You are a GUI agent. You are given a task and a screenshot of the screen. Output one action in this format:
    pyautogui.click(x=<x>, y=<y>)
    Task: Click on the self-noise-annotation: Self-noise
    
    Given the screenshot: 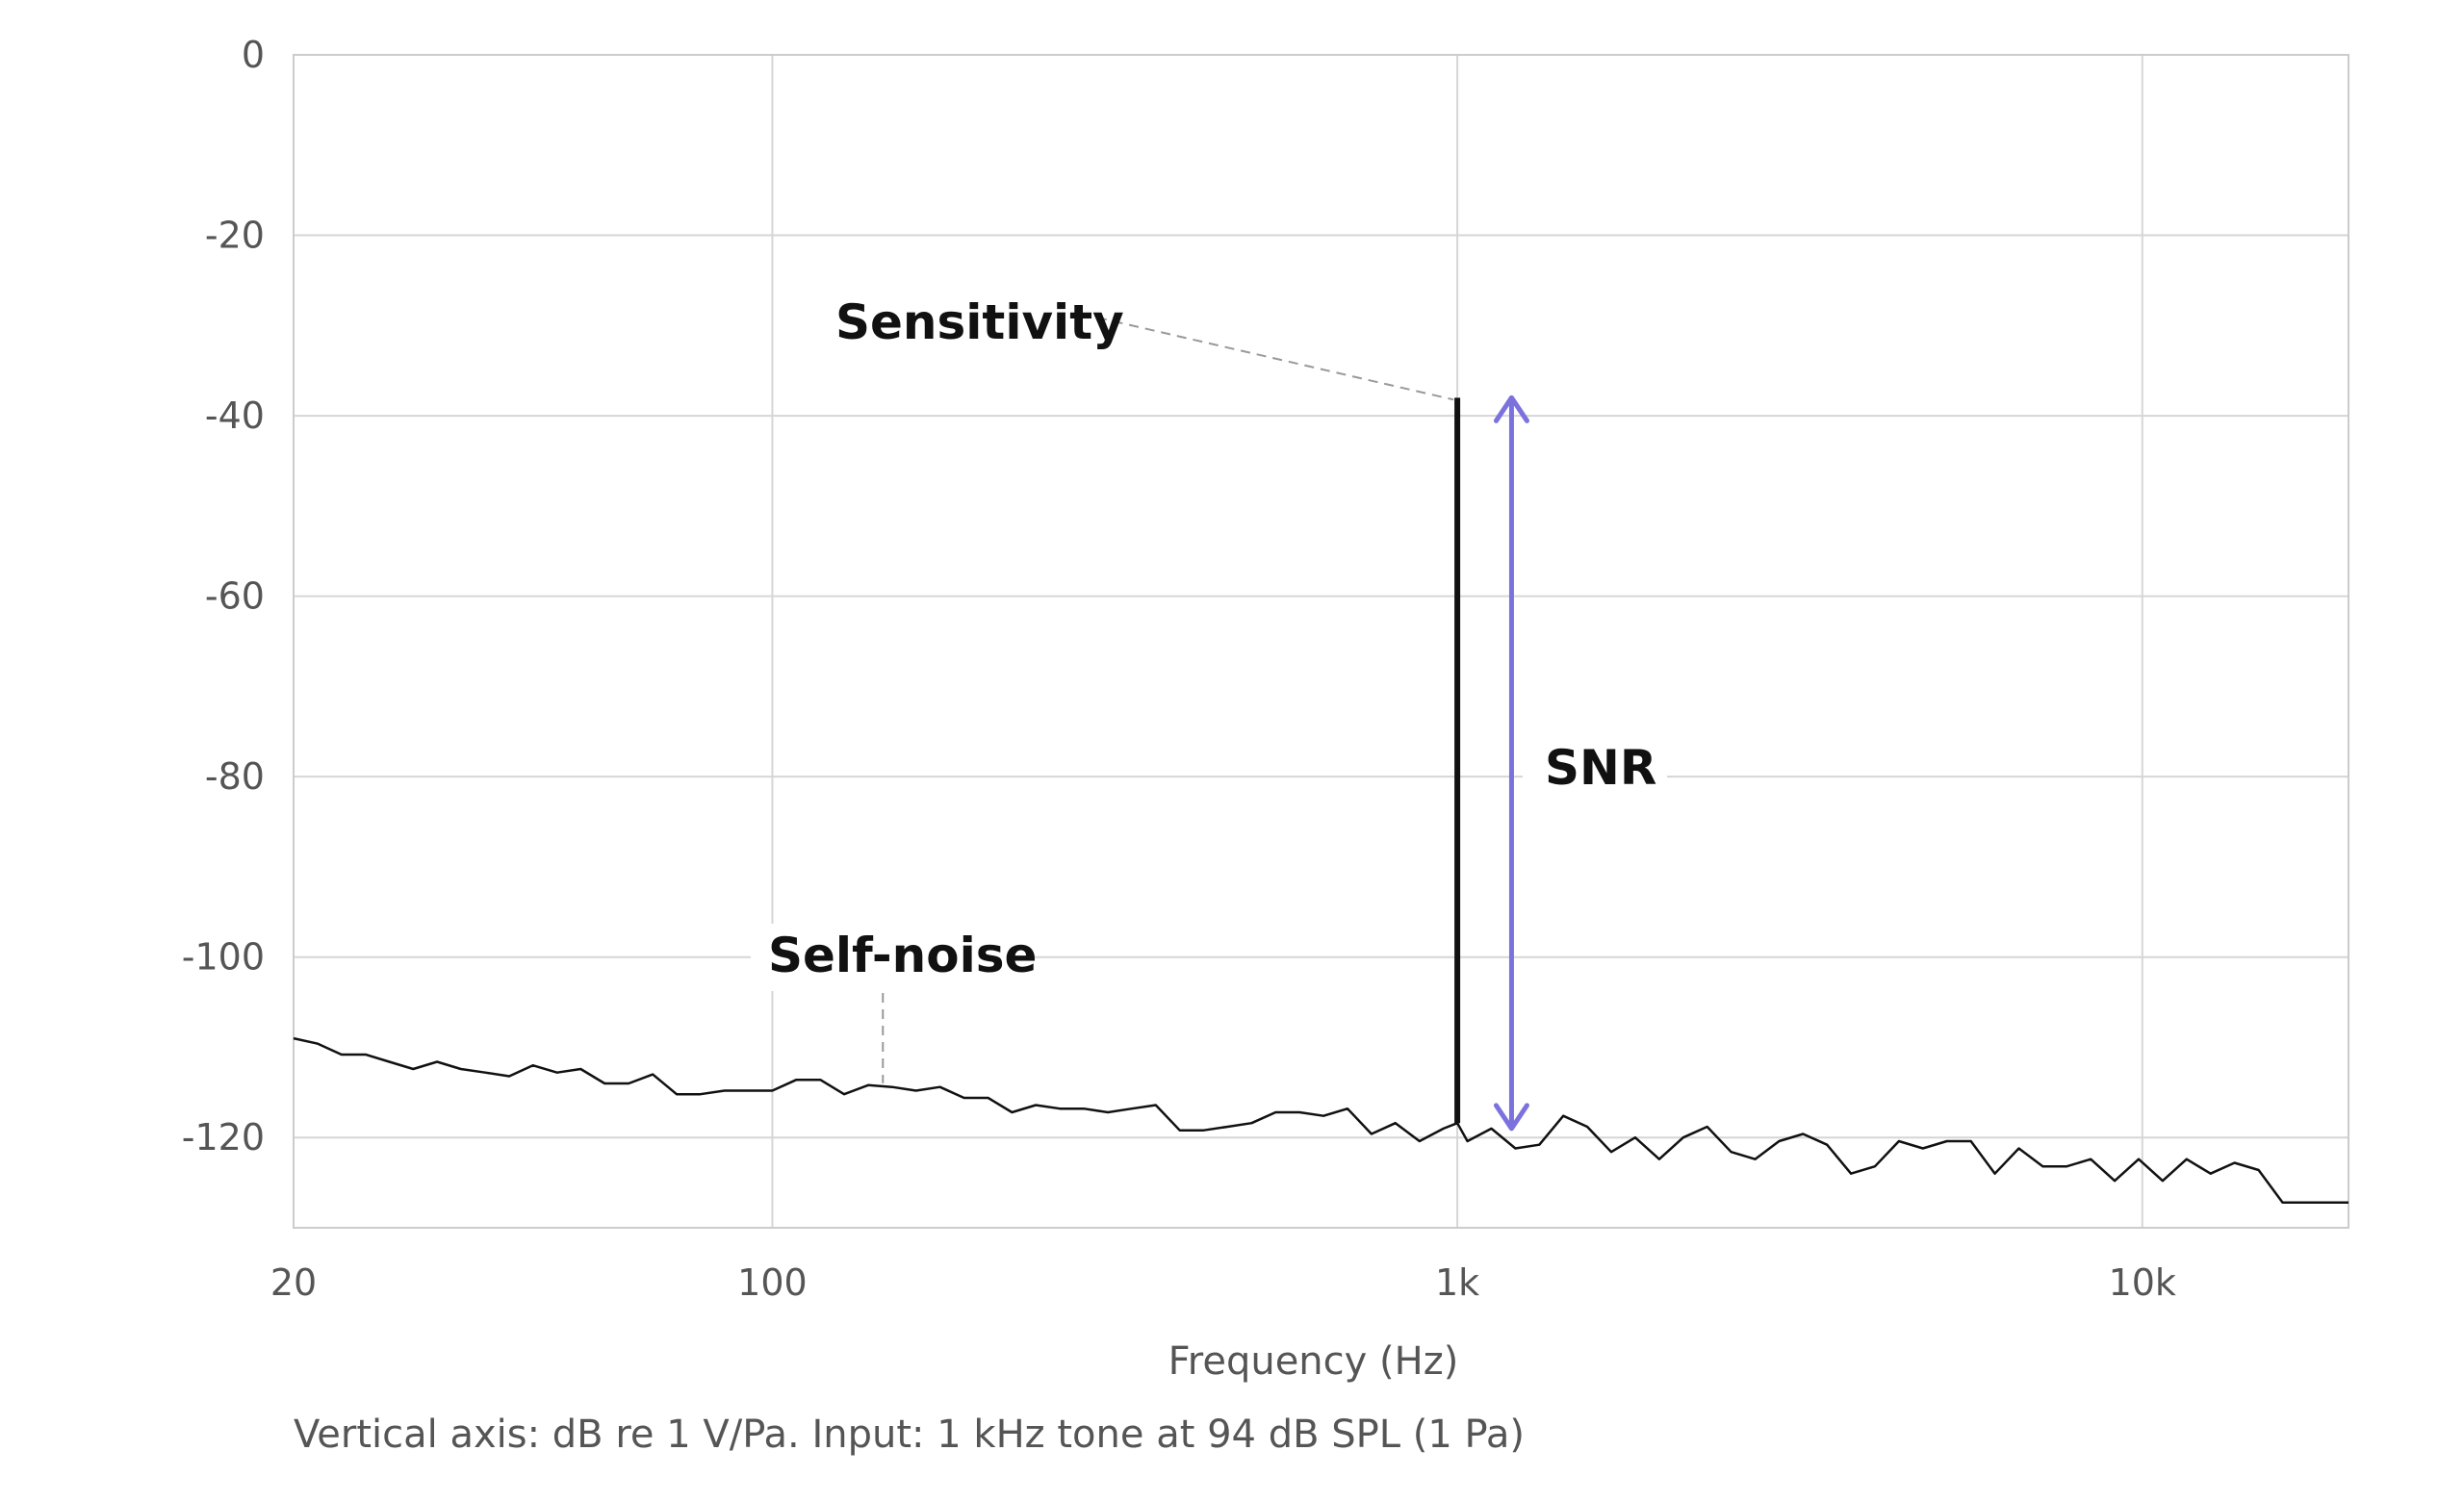 What is the action you would take?
    pyautogui.click(x=902, y=956)
    